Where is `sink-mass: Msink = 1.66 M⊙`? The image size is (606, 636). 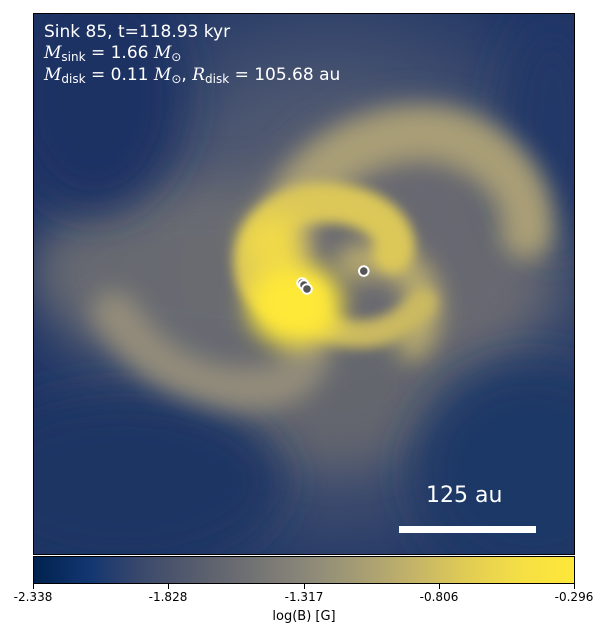
sink-mass: Msink = 1.66 M⊙ is located at coordinates (113, 53).